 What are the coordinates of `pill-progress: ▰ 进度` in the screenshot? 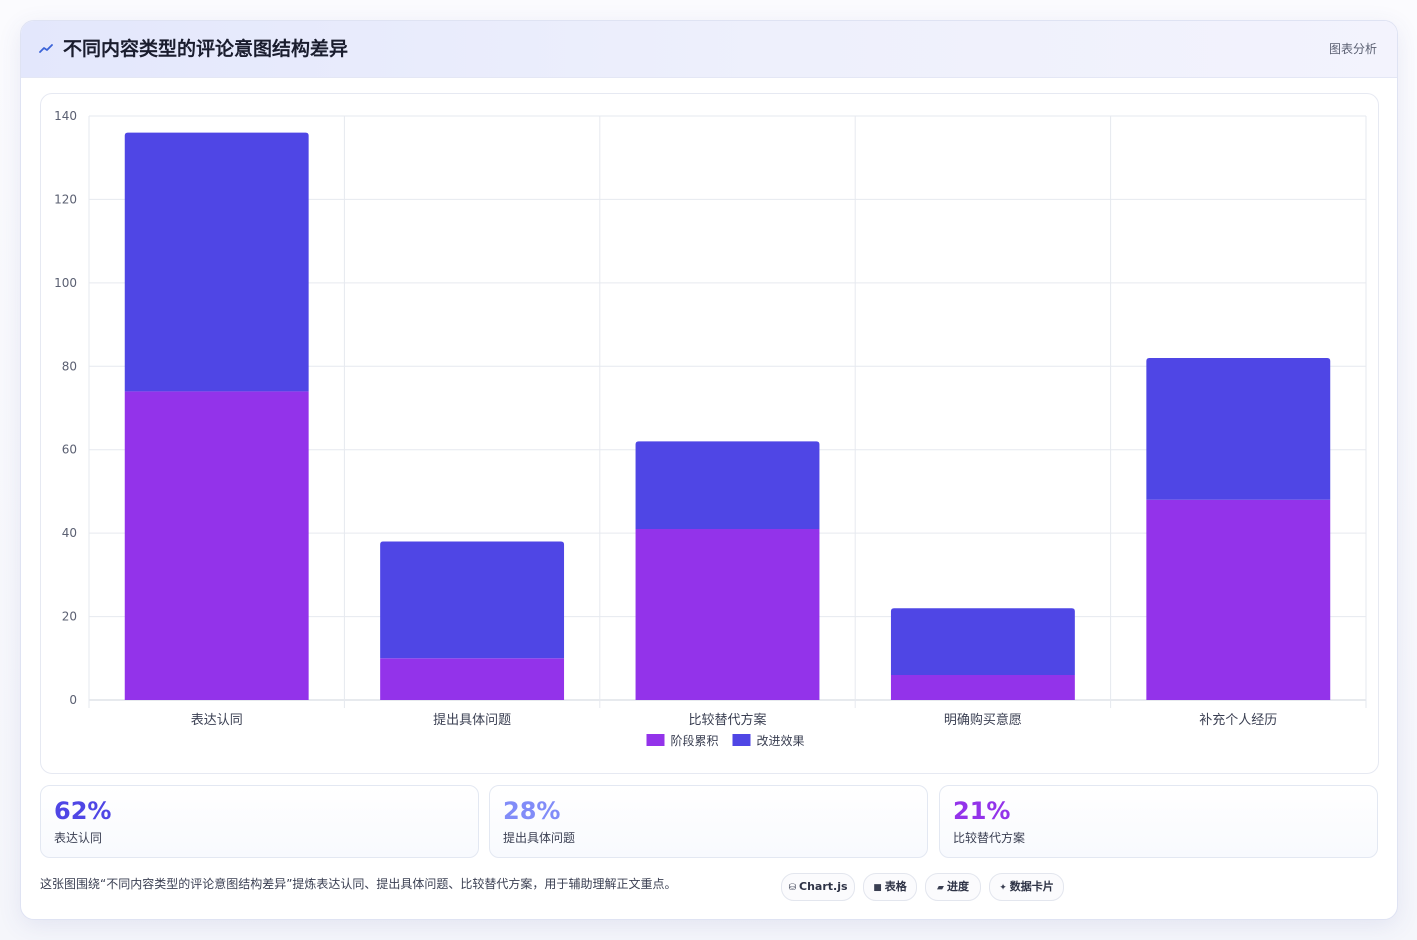 It's located at (953, 887).